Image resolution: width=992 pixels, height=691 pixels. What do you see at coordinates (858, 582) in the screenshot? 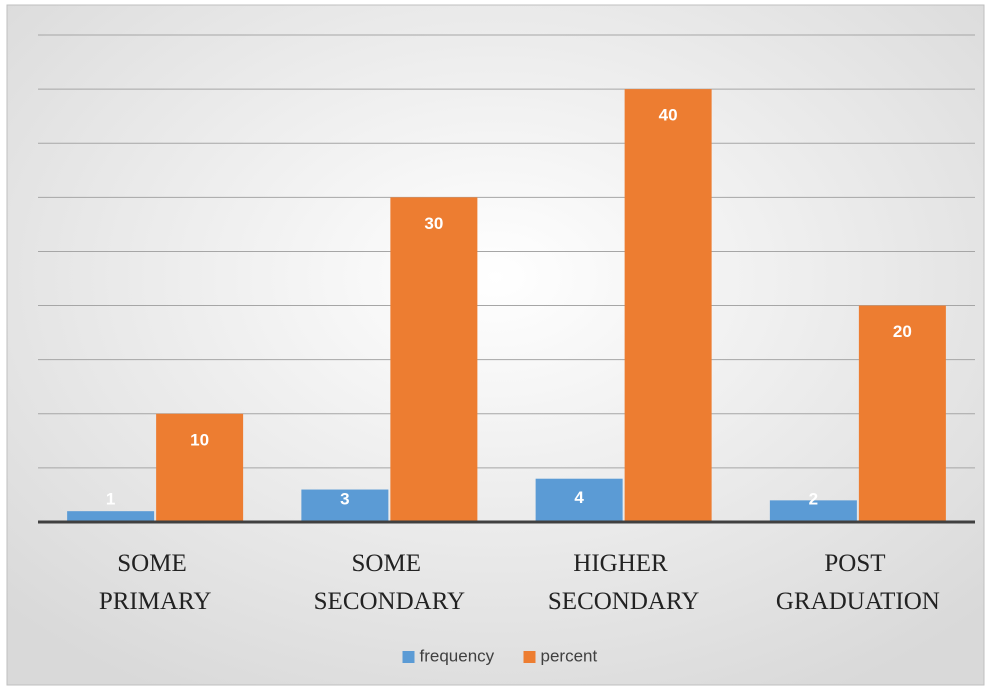
I see `x-tick-label: POST GRADUATION` at bounding box center [858, 582].